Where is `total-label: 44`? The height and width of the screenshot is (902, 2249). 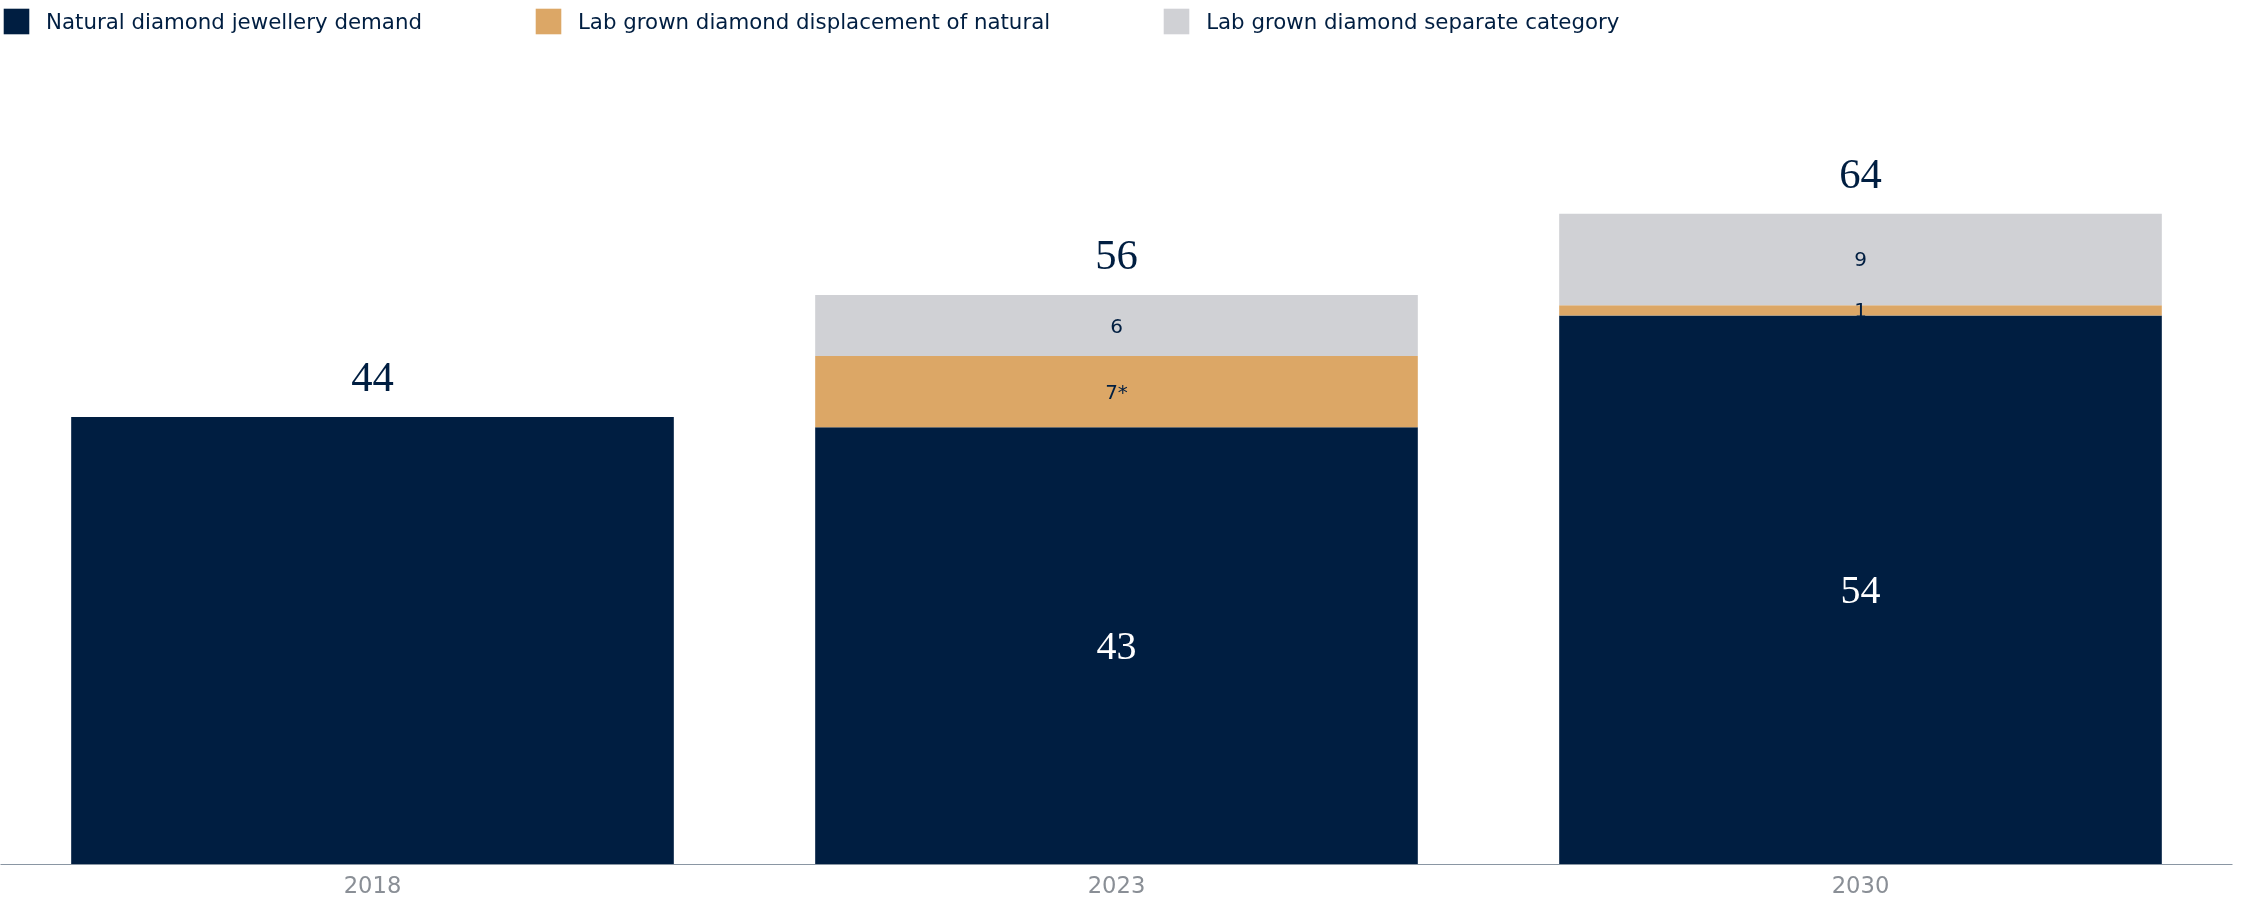
total-label: 44 is located at coordinates (372, 377).